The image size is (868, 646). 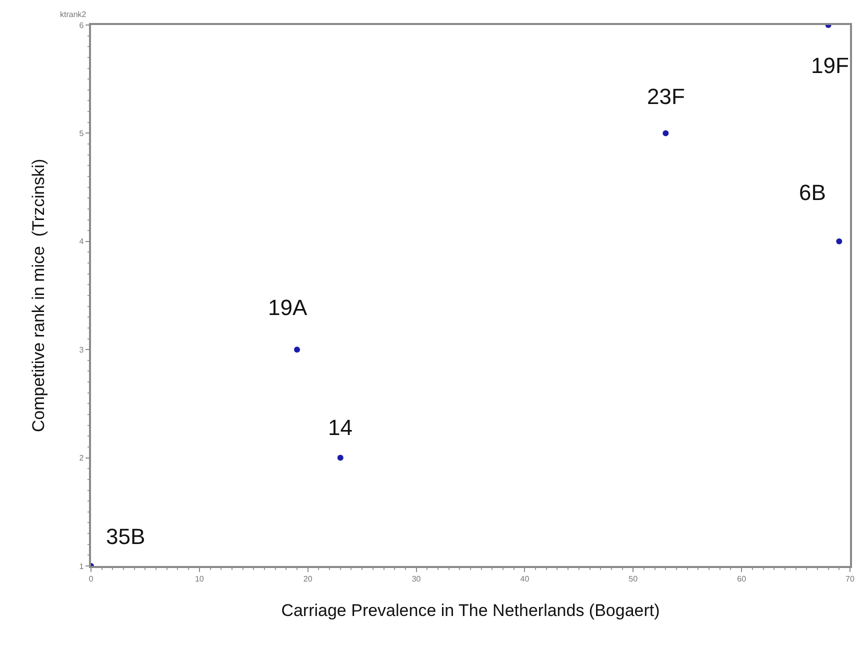 What do you see at coordinates (525, 579) in the screenshot?
I see `x-tick-label: 40` at bounding box center [525, 579].